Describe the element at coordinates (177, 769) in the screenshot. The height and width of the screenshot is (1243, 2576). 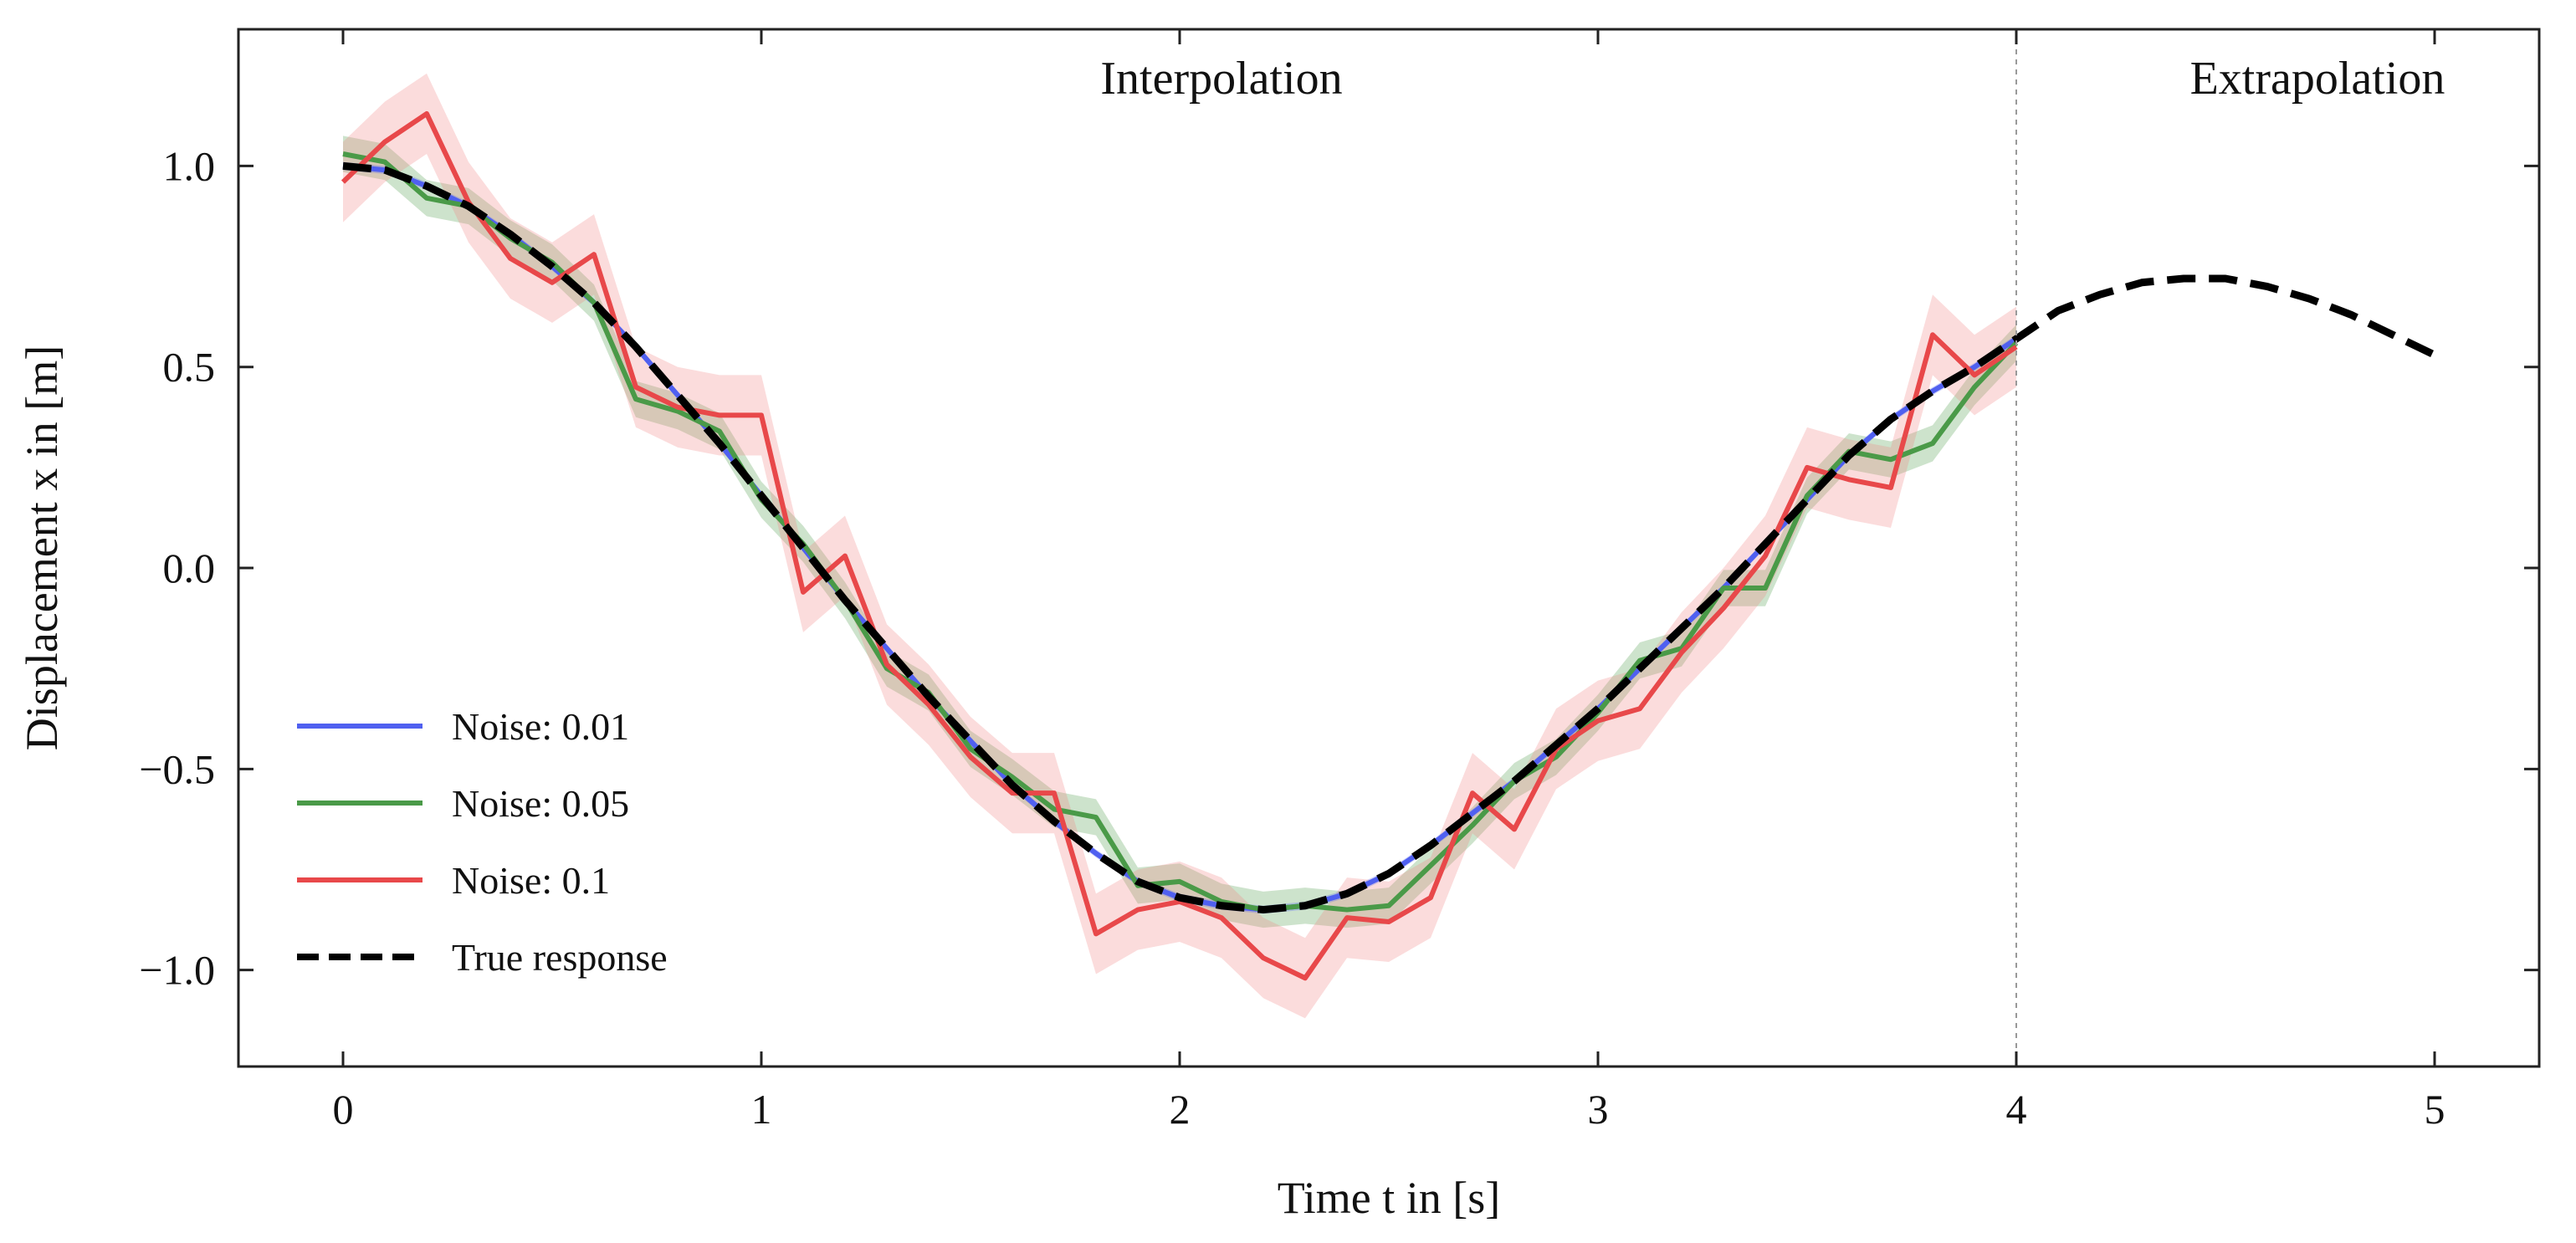
I see `y-tick-label: −0.5` at that location.